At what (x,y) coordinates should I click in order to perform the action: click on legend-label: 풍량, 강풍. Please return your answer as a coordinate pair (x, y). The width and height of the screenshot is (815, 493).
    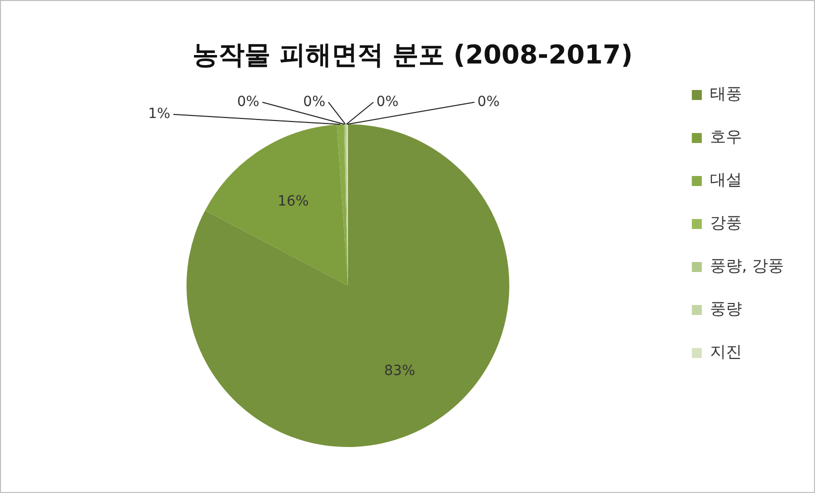
    Looking at the image, I should click on (747, 266).